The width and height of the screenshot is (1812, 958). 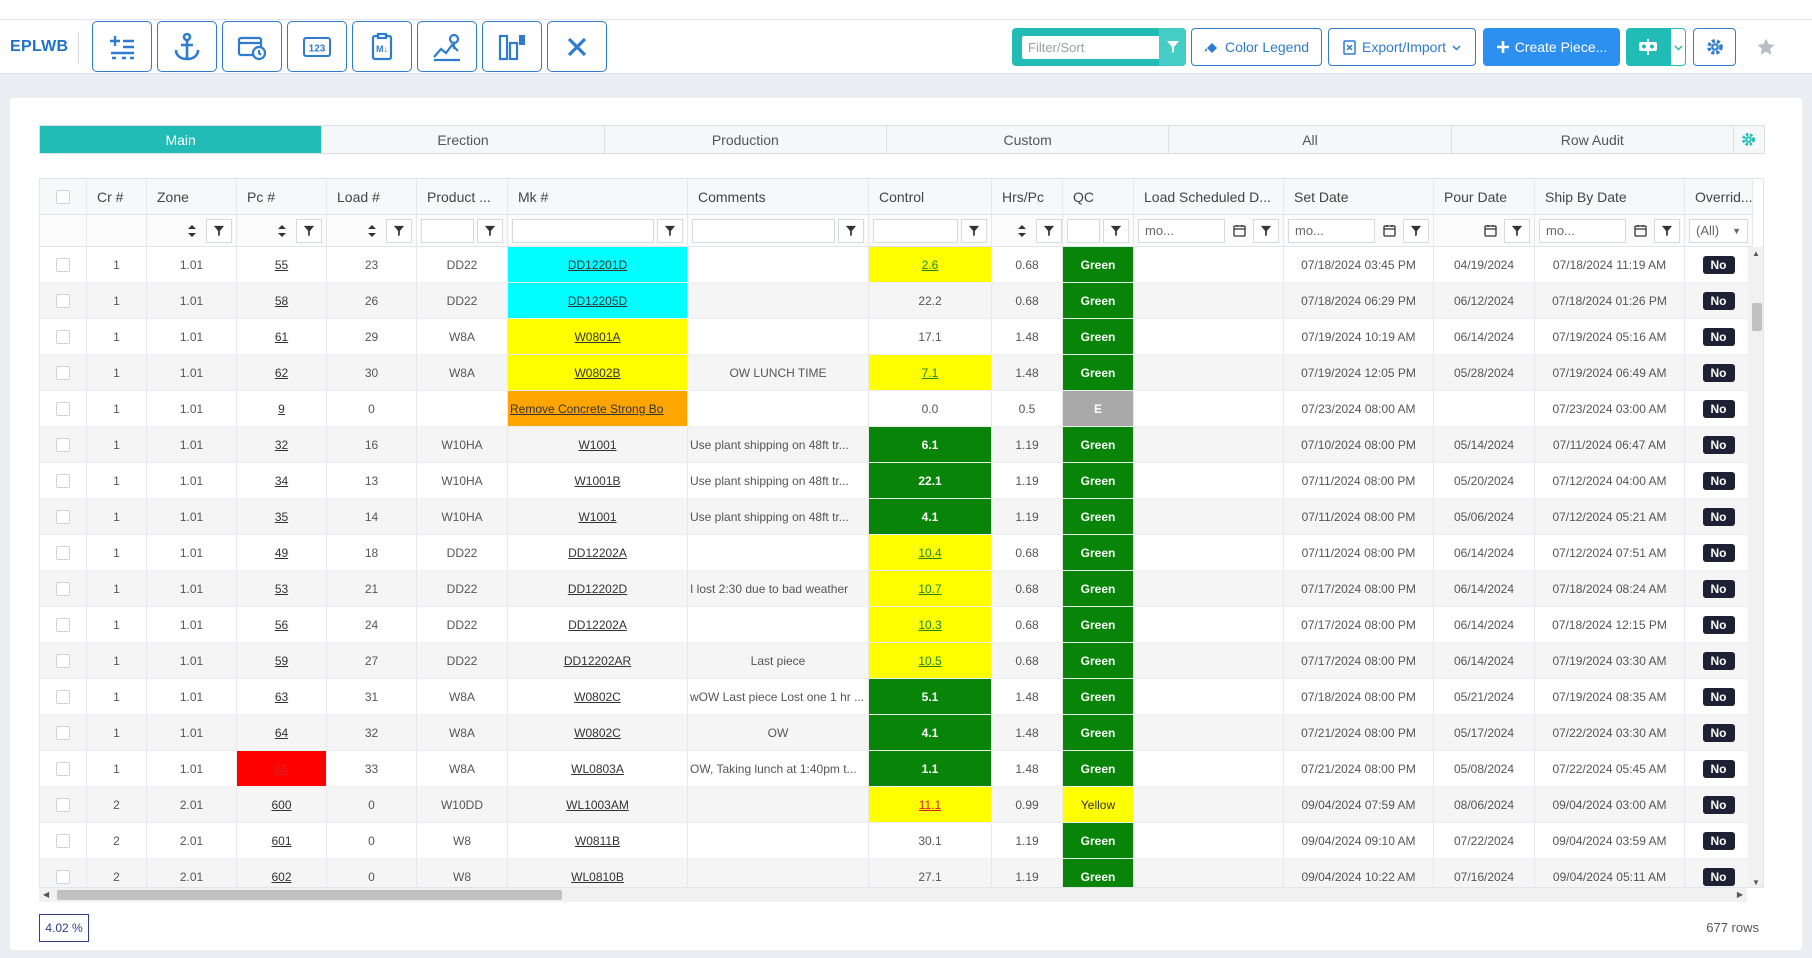 What do you see at coordinates (746, 139) in the screenshot?
I see `tab-production: Production` at bounding box center [746, 139].